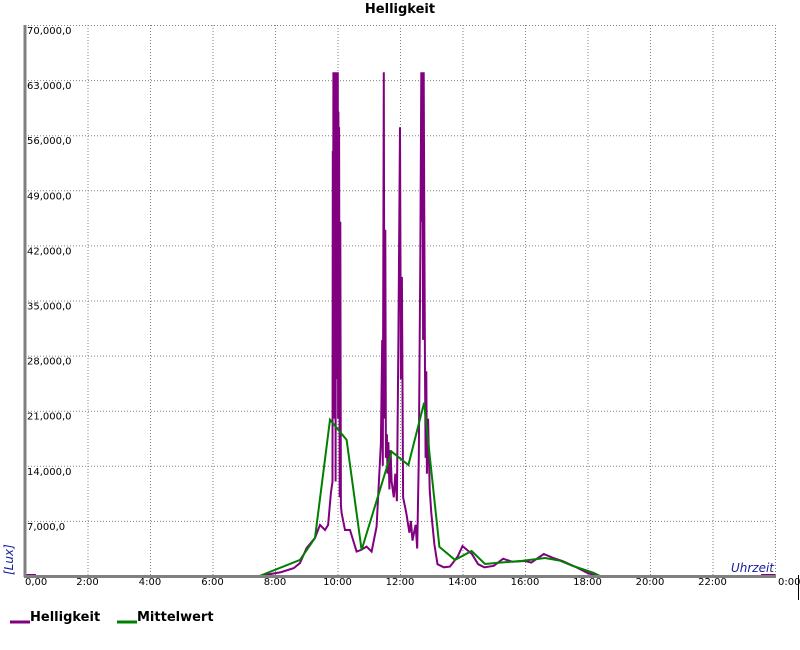 The height and width of the screenshot is (650, 800). Describe the element at coordinates (275, 582) in the screenshot. I see `x-tick-label: 8:00` at that location.